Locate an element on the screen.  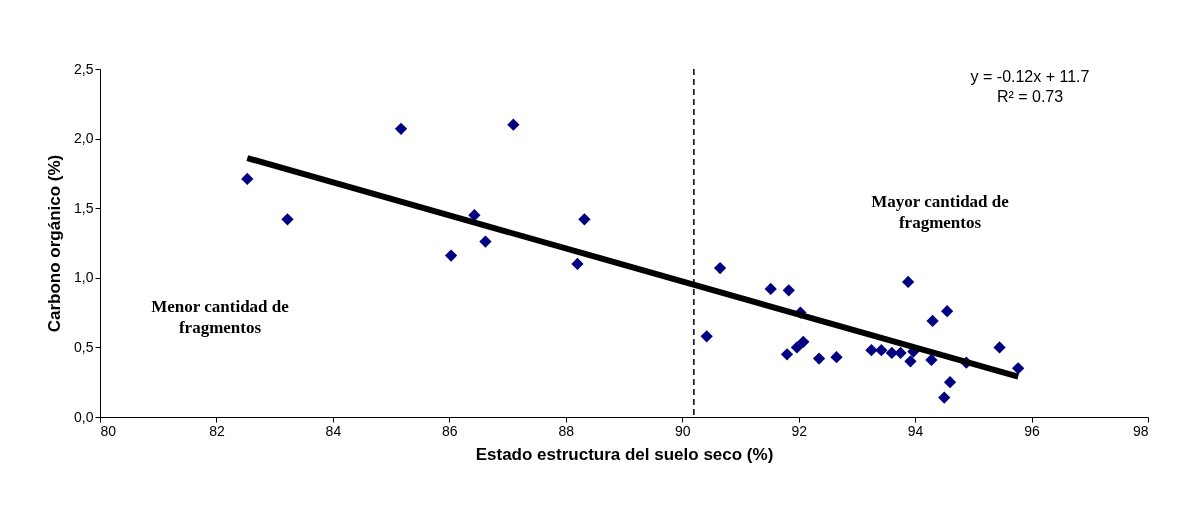
annotation: y = -0.12x + 11.7 R² = 0.73 is located at coordinates (1030, 86).